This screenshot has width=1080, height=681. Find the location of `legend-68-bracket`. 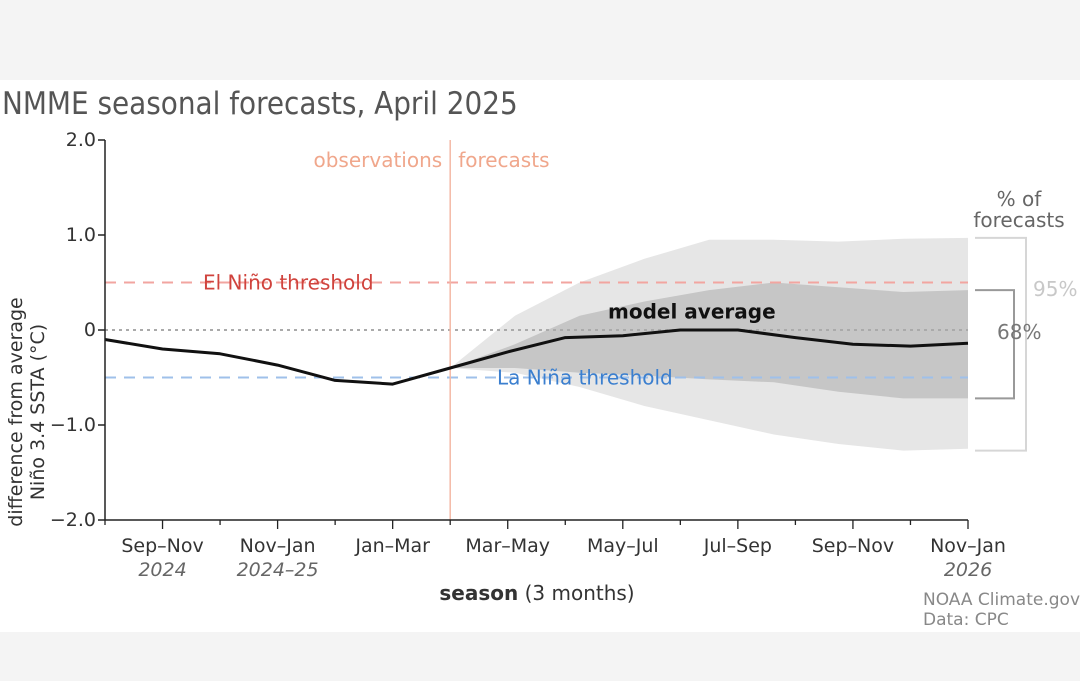

legend-68-bracket is located at coordinates (995, 344).